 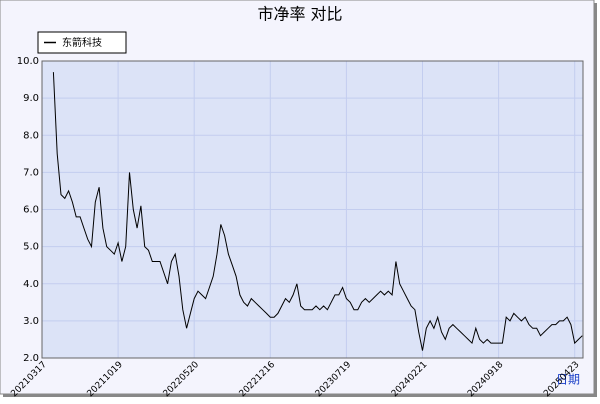 I want to click on legend-label: 东箭科技, so click(x=82, y=42).